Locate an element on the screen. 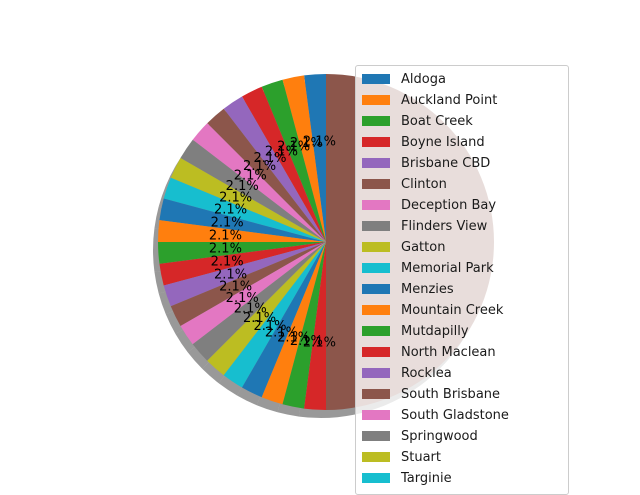 The image size is (640, 495). pie-slice-stuart is located at coordinates (266, 309).